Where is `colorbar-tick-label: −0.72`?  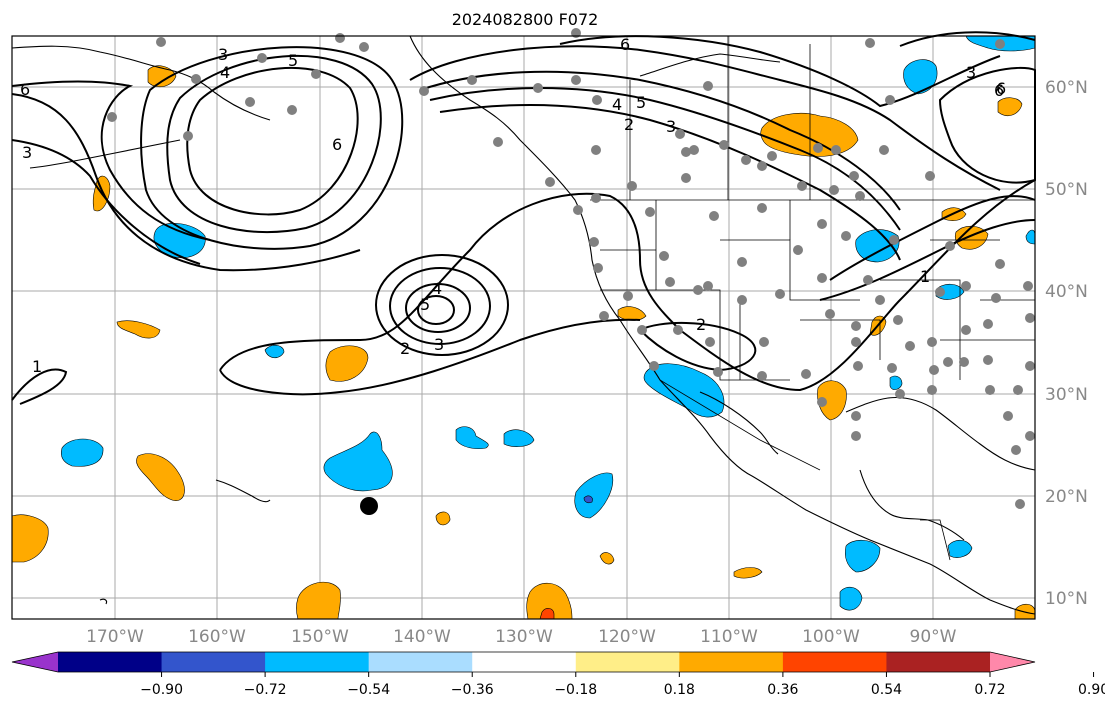 colorbar-tick-label: −0.72 is located at coordinates (265, 690).